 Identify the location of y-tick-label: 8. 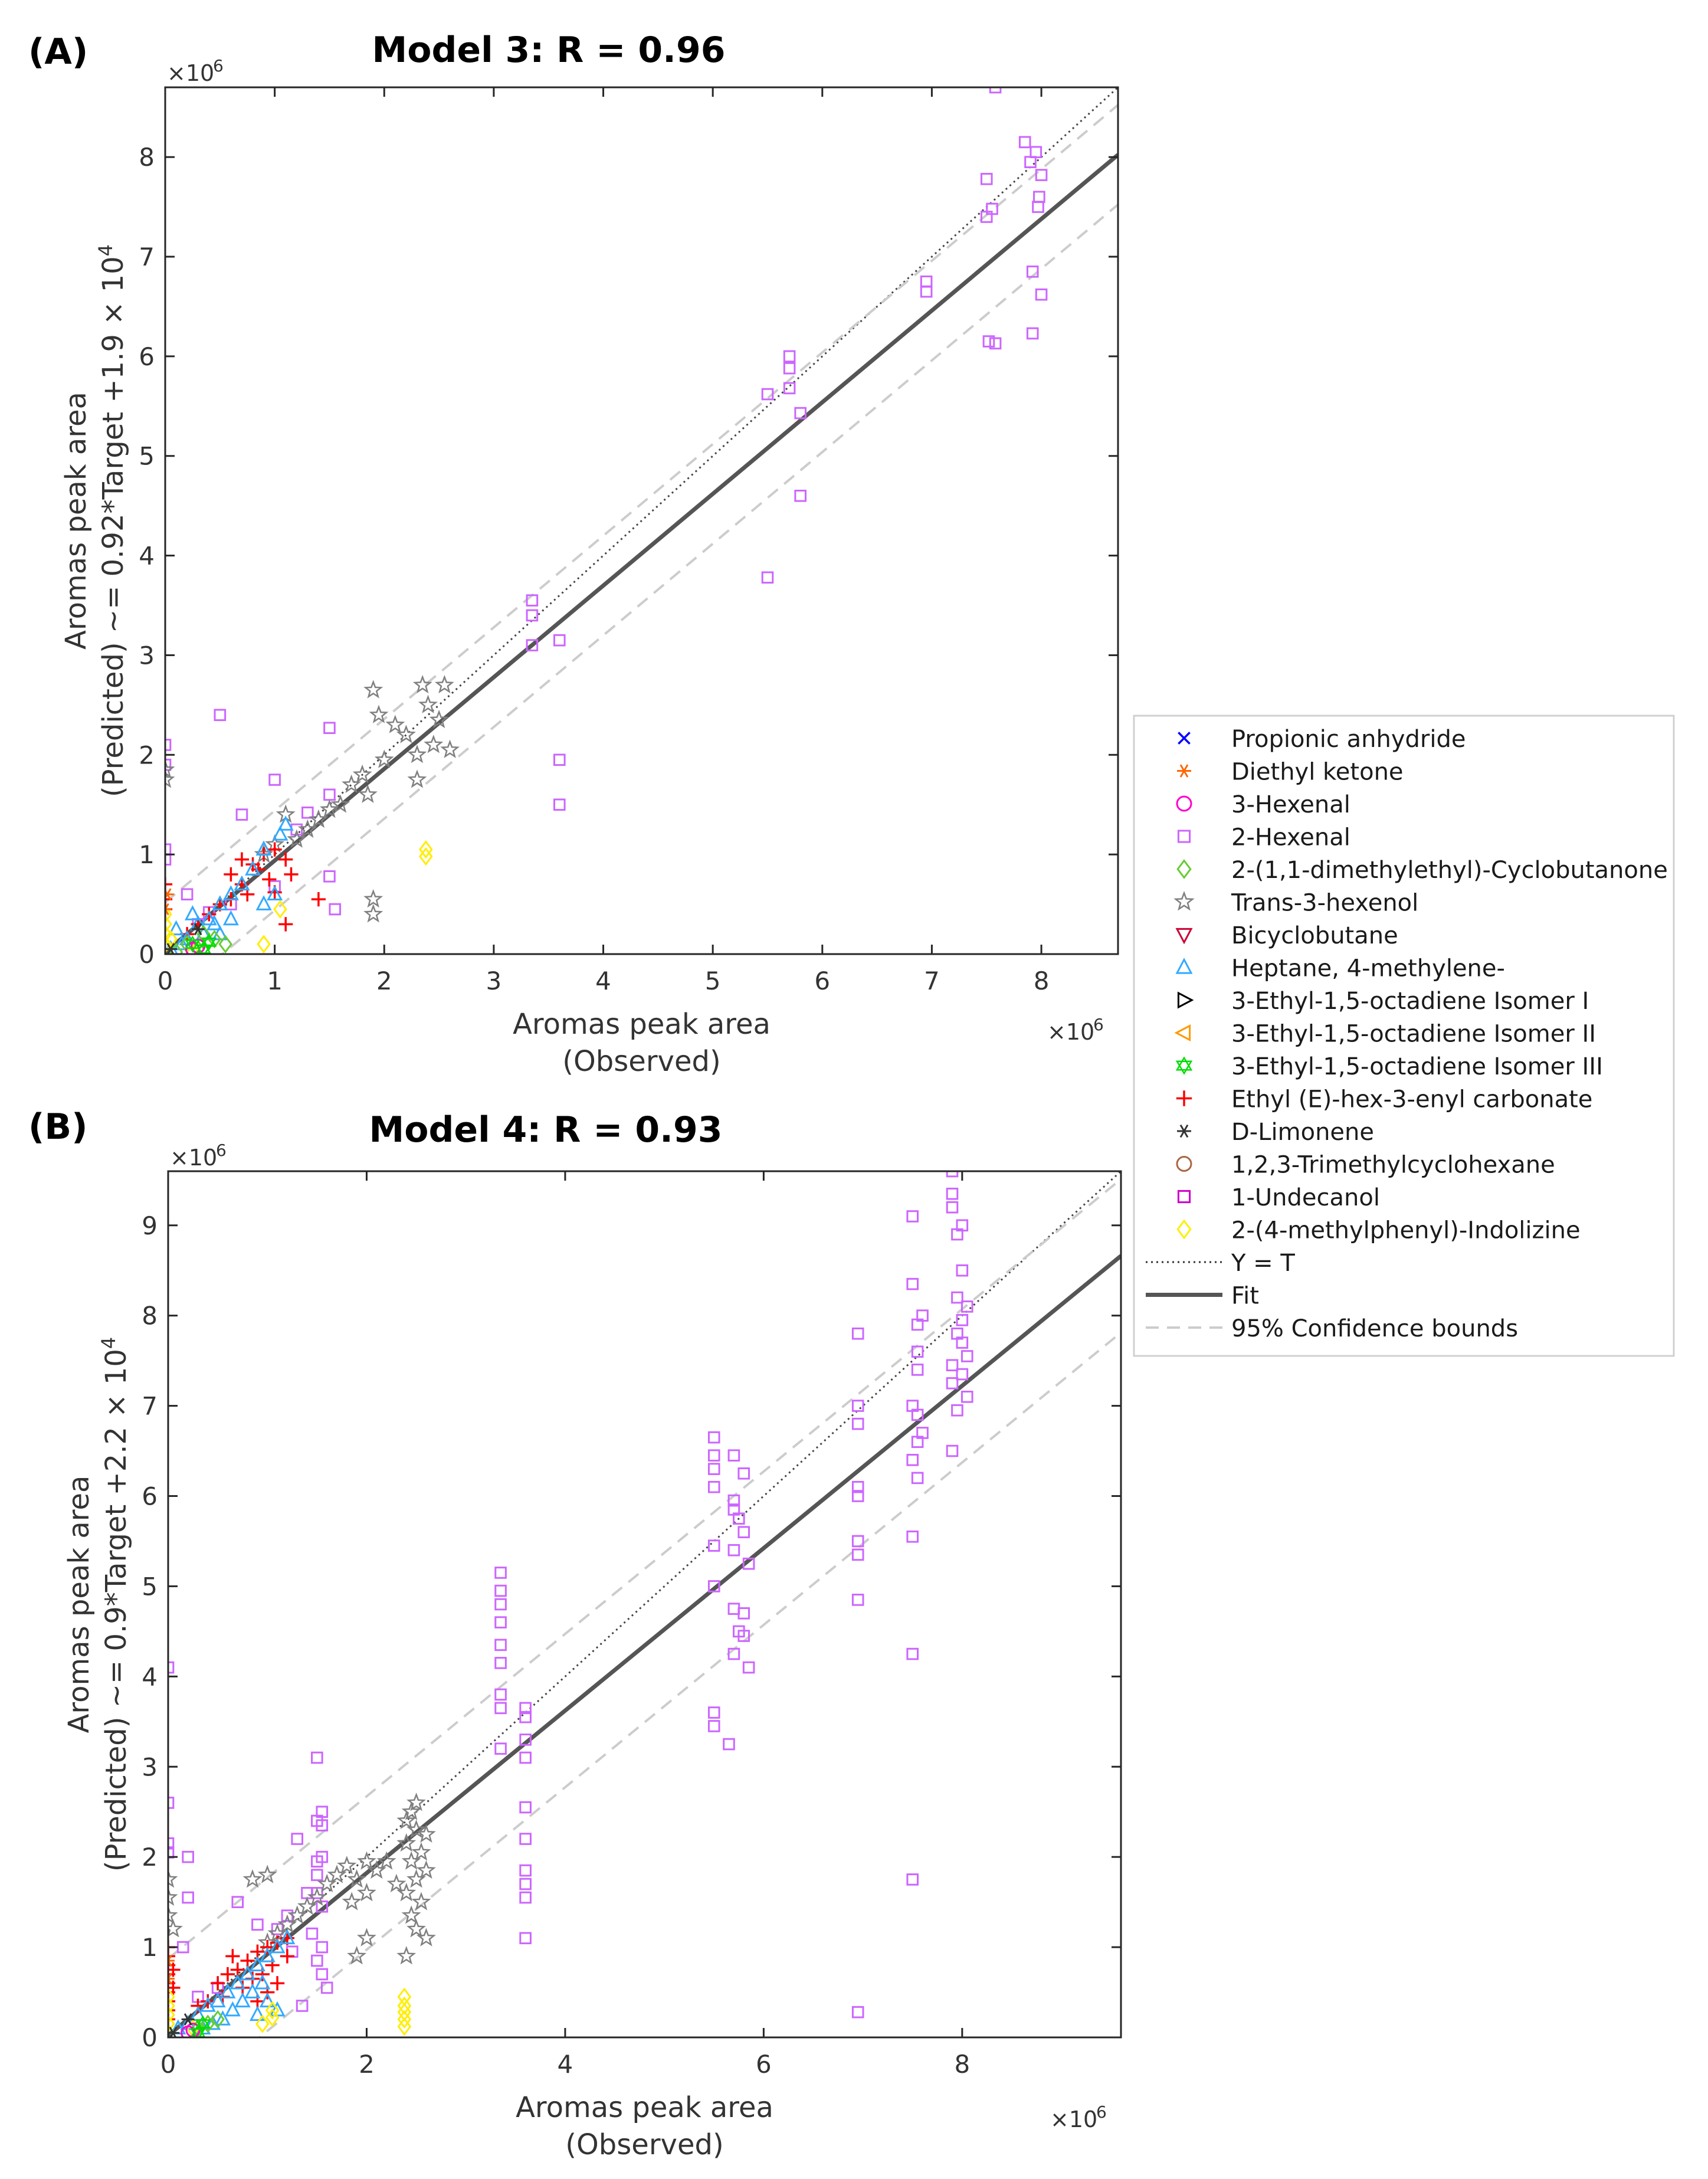
(147, 157).